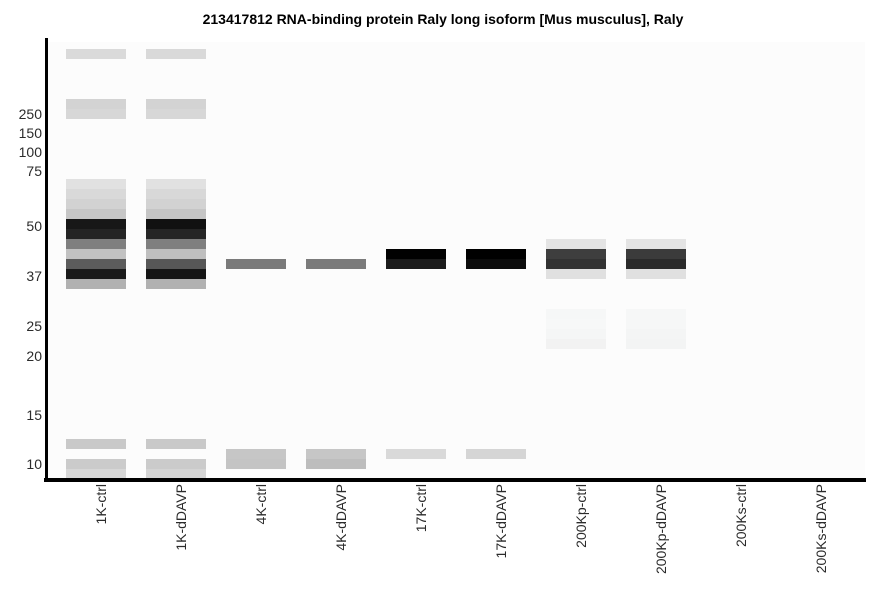 The image size is (886, 595). What do you see at coordinates (101, 504) in the screenshot?
I see `lane-label-text: 1K-ctrl` at bounding box center [101, 504].